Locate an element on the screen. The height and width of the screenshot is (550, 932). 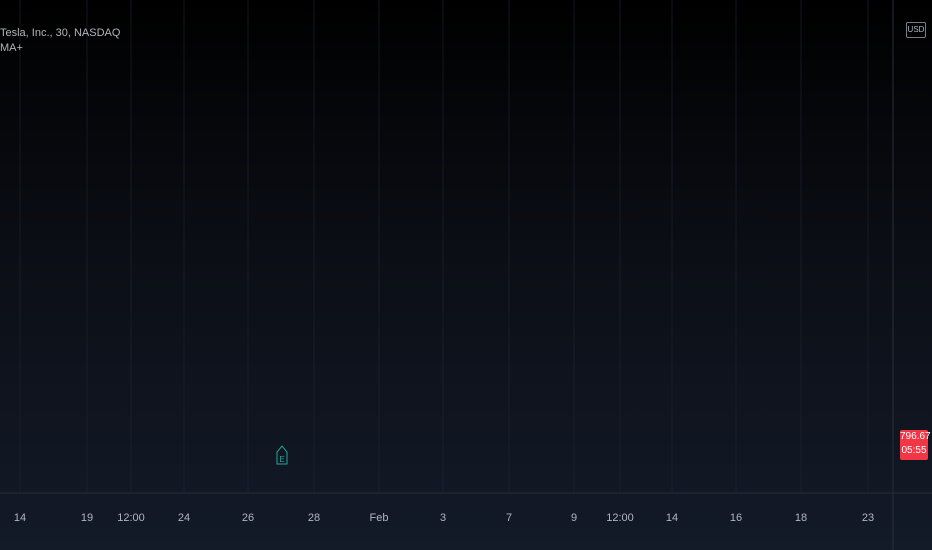
symbol-label: Tesla, Inc., 30, NASDAQ is located at coordinates (60, 33).